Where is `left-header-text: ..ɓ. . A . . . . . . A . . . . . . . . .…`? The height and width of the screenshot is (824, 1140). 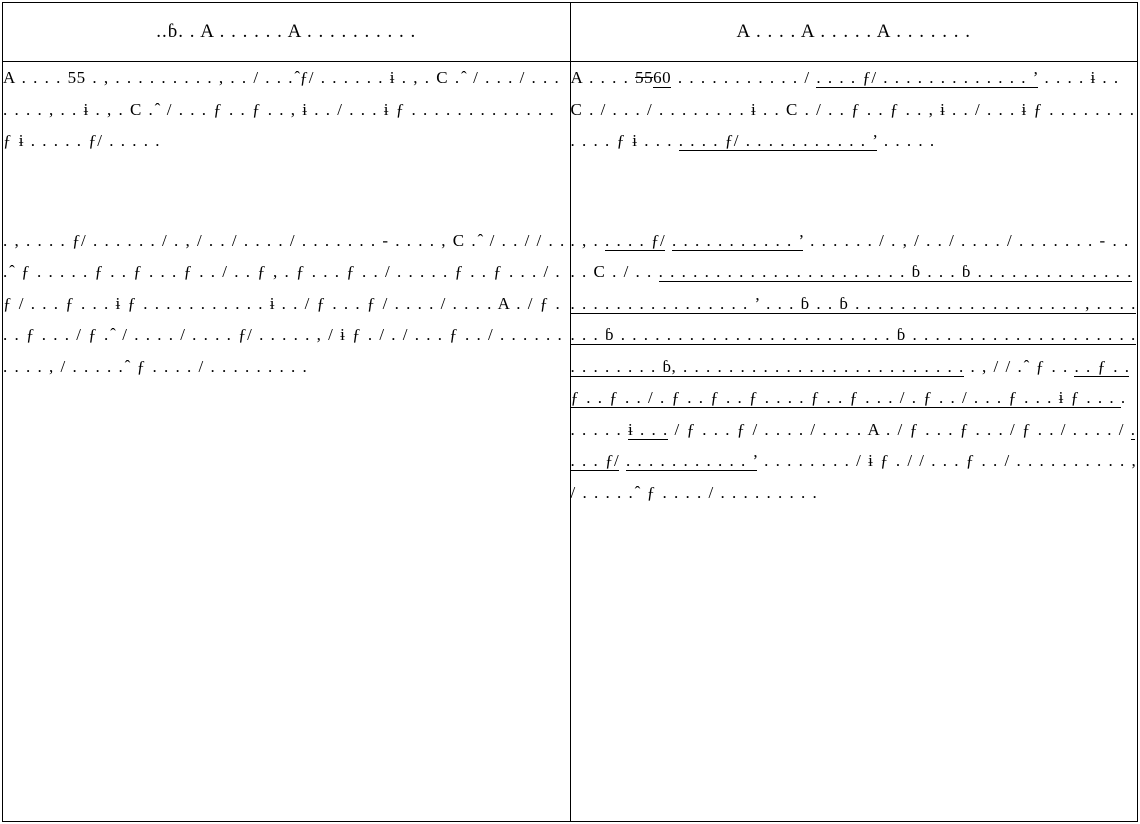 left-header-text: ..ɓ. . A . . . . . . A . . . . . . . . .… is located at coordinates (286, 31).